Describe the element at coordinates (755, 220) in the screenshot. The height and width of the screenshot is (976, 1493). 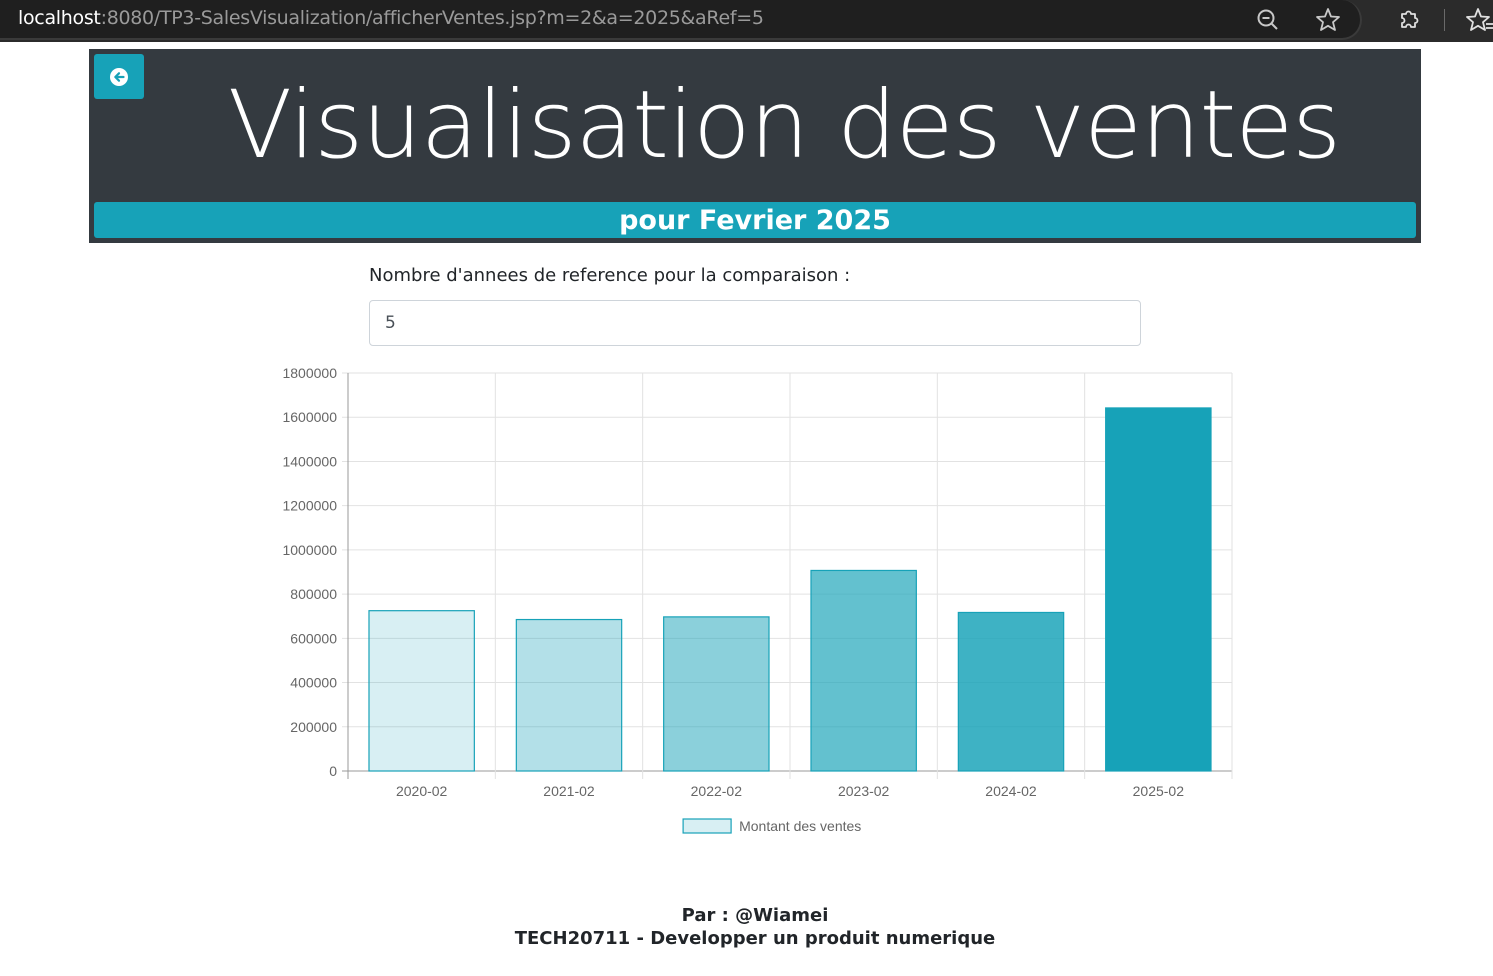
I see `period-subtitle: pour Fevrier 2025` at that location.